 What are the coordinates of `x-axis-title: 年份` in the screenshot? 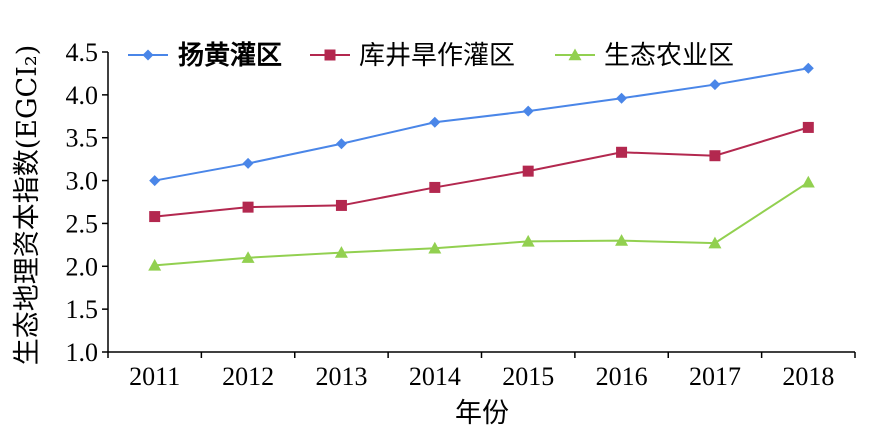 It's located at (482, 413).